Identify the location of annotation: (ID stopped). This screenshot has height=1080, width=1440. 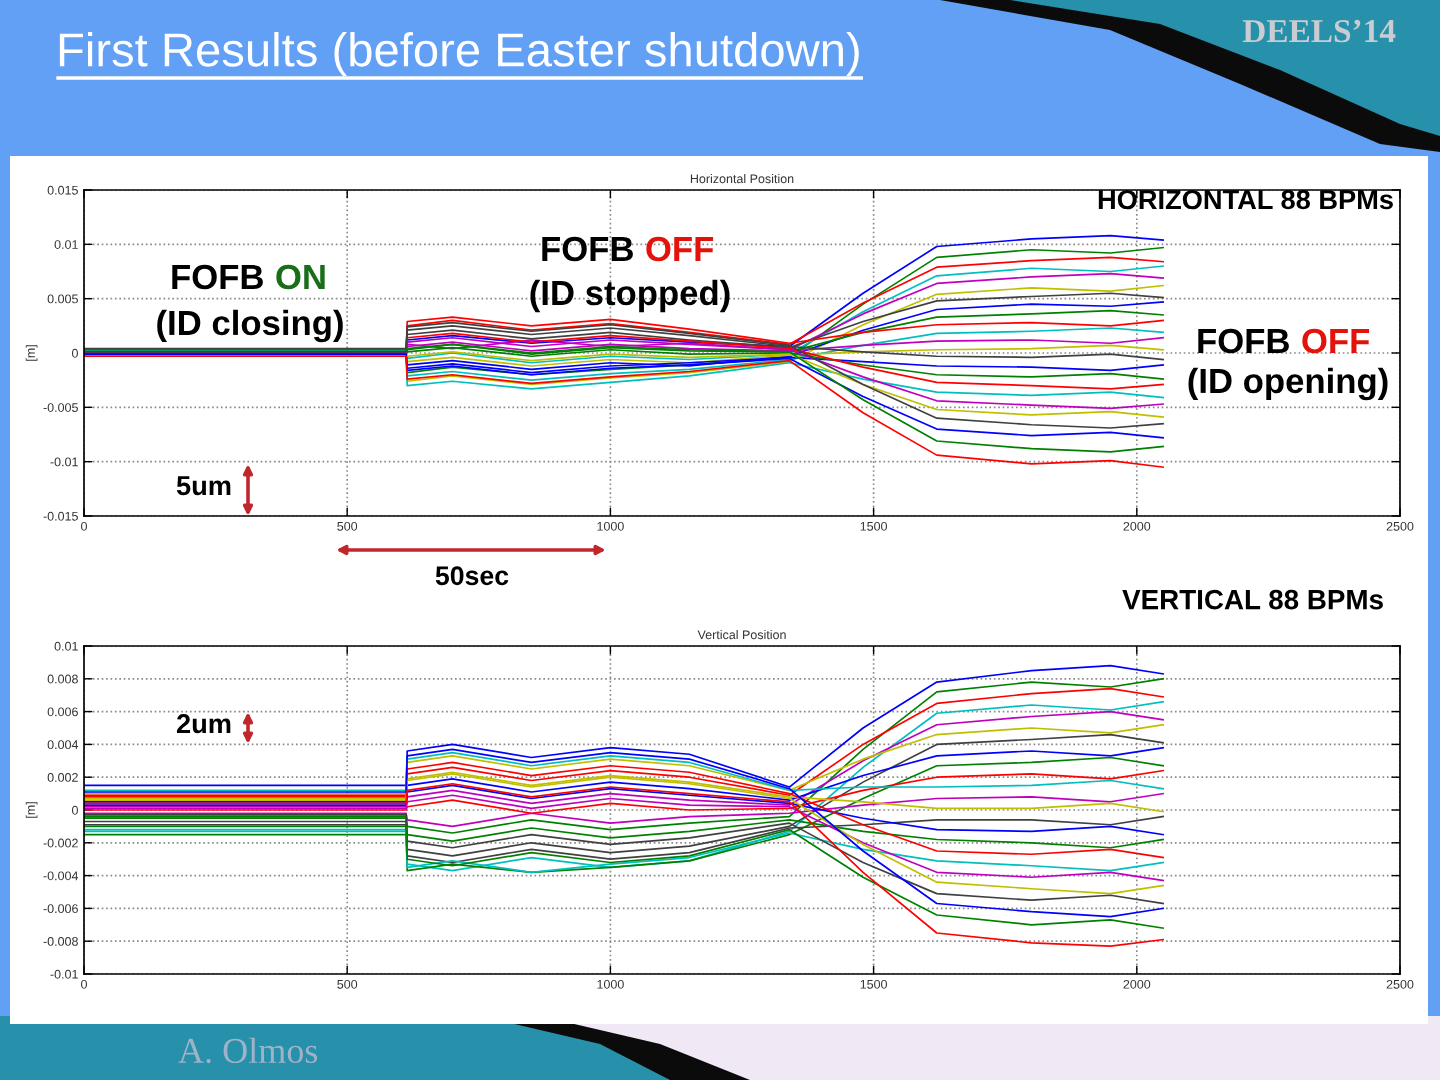
(630, 296).